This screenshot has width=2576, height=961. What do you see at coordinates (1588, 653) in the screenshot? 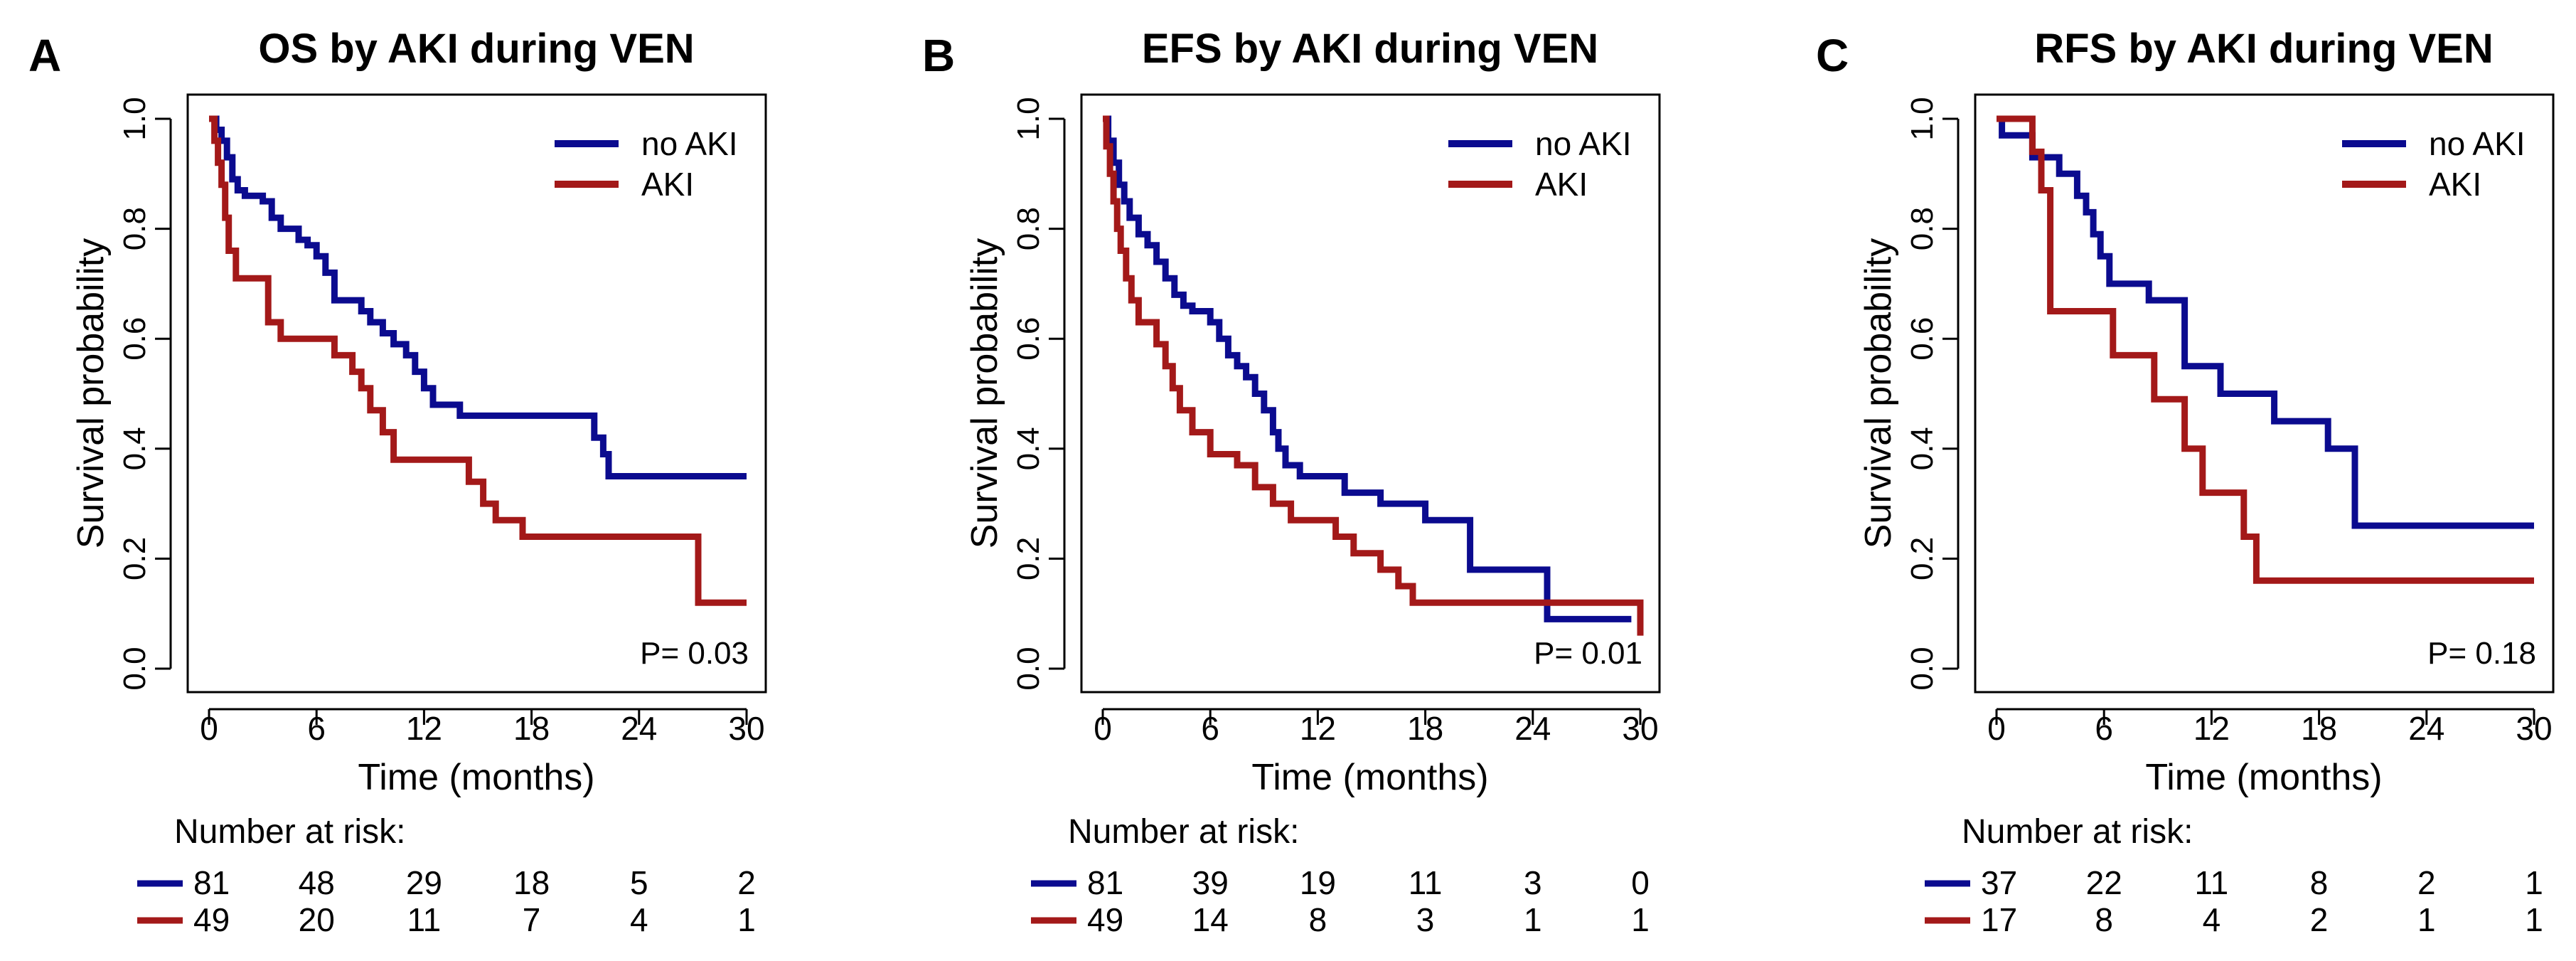
I see `p-value: P= 0.01` at bounding box center [1588, 653].